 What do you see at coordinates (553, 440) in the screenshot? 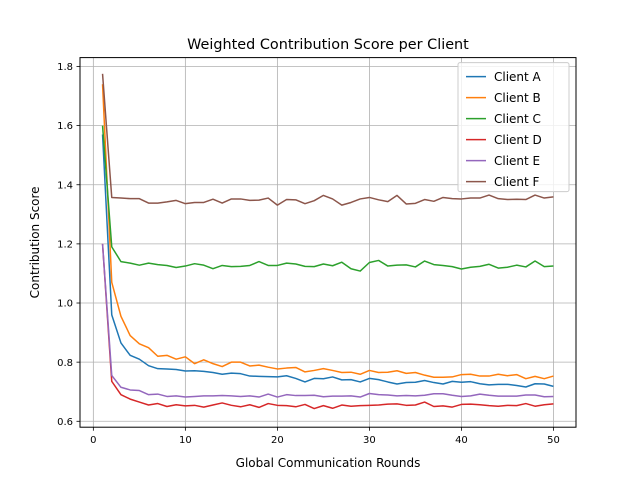
I see `x-tick-label: 50` at bounding box center [553, 440].